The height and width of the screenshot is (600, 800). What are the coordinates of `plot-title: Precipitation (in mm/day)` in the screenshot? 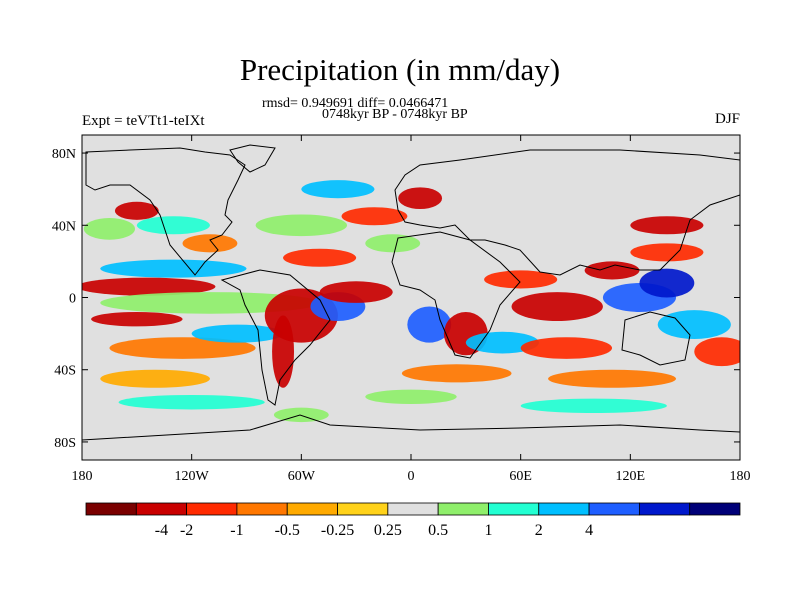 It's located at (400, 69).